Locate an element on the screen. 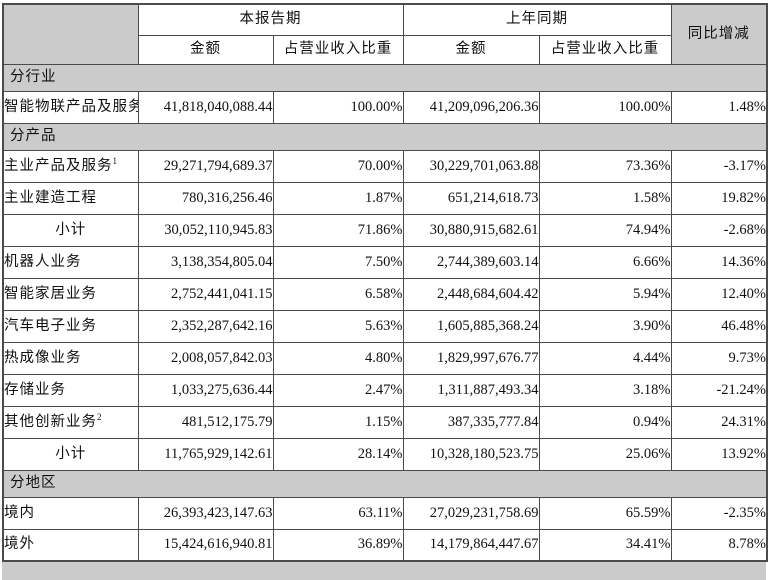  current-pct-cell: 5.63% is located at coordinates (338, 326).